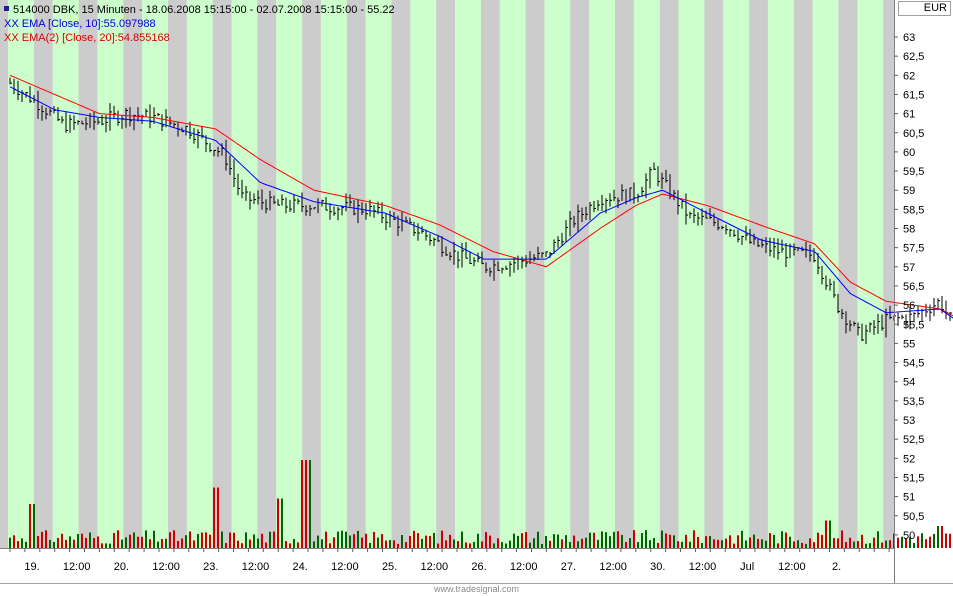 The height and width of the screenshot is (596, 953). I want to click on price-tick-label: 54, so click(909, 383).